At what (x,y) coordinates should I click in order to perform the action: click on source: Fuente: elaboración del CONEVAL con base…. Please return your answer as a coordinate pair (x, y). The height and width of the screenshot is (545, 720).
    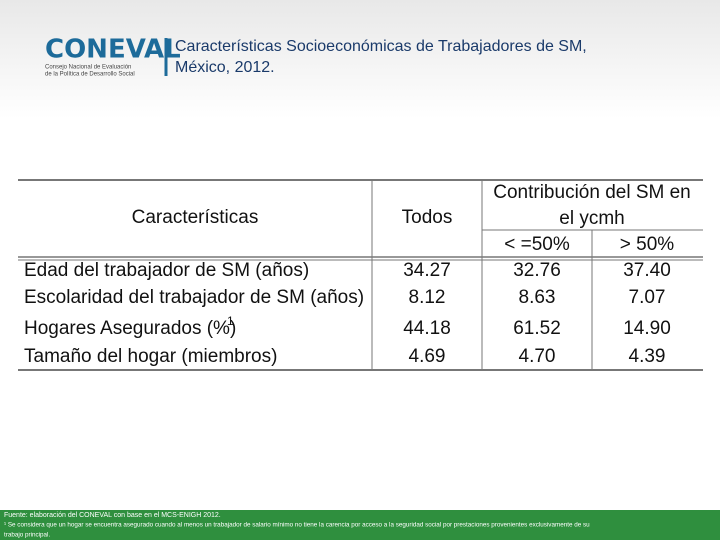
    Looking at the image, I should click on (112, 515).